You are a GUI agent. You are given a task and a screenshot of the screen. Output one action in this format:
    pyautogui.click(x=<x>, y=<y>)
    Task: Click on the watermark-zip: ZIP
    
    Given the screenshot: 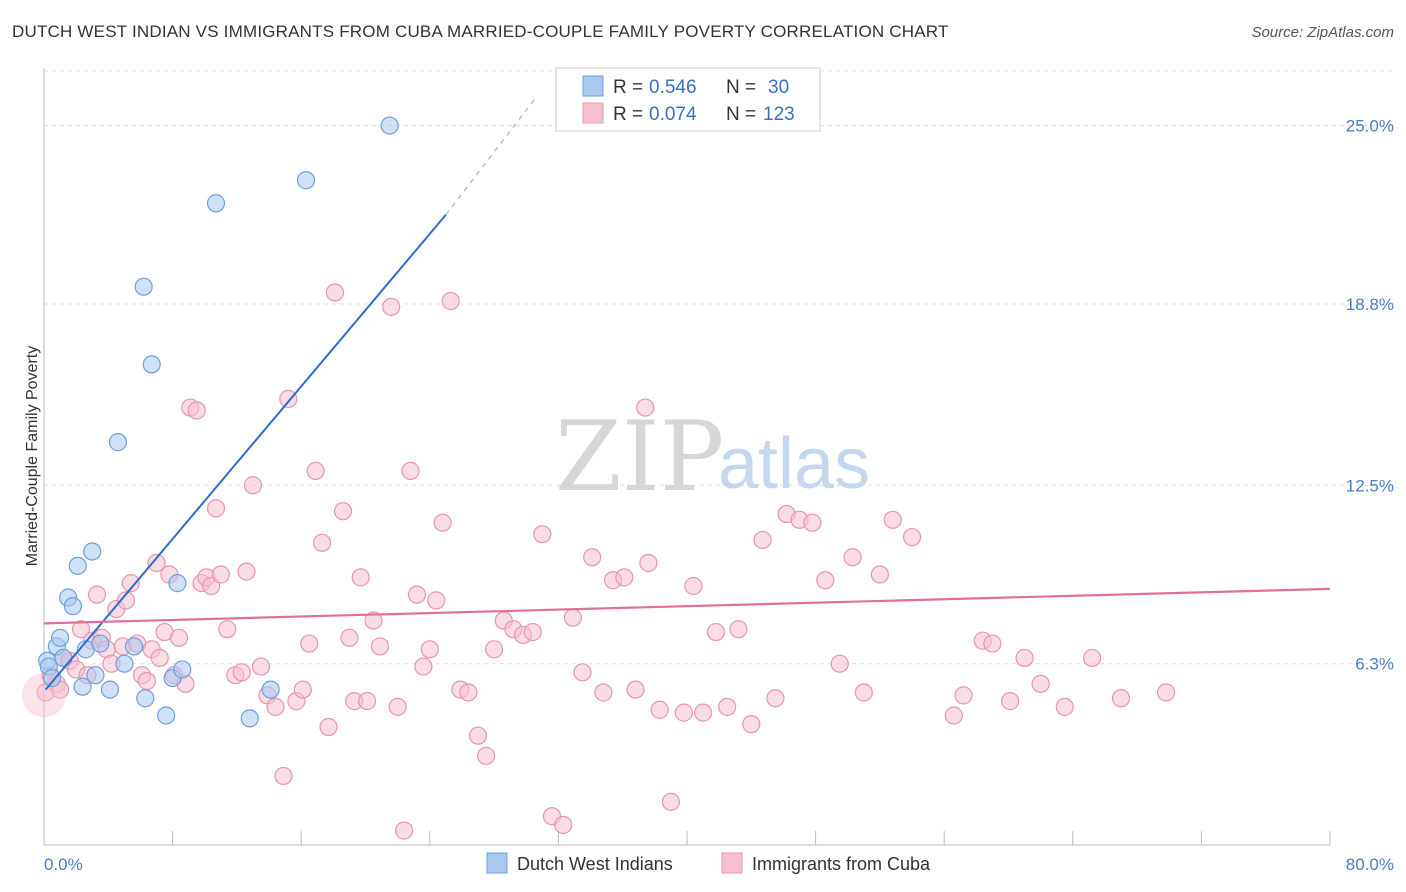 What is the action you would take?
    pyautogui.click(x=639, y=457)
    